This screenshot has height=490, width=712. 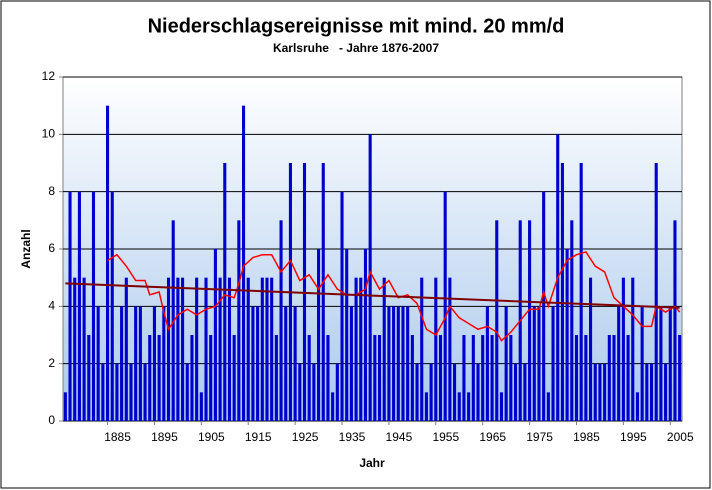 What do you see at coordinates (211, 437) in the screenshot?
I see `x-tick-label: 1905` at bounding box center [211, 437].